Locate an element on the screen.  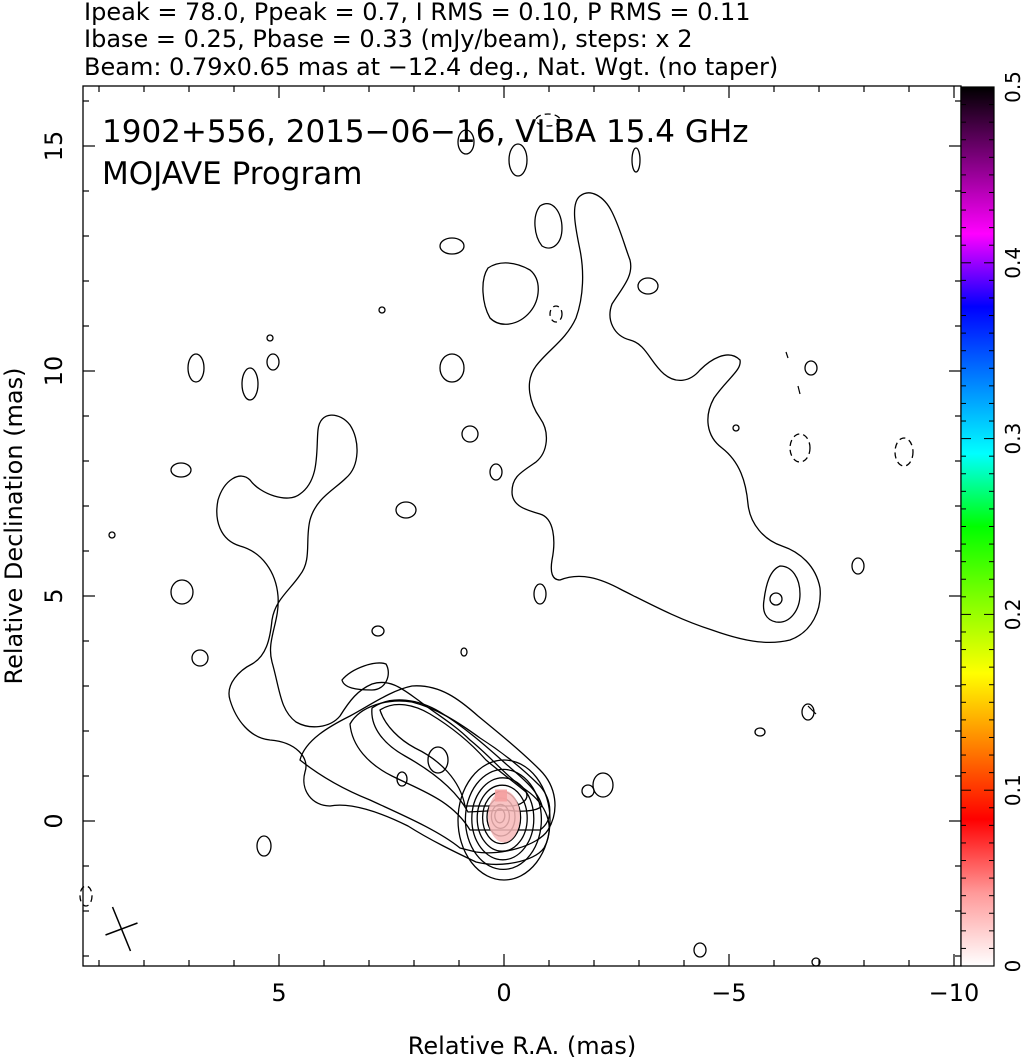
polarization-overlay is located at coordinates (504, 816).